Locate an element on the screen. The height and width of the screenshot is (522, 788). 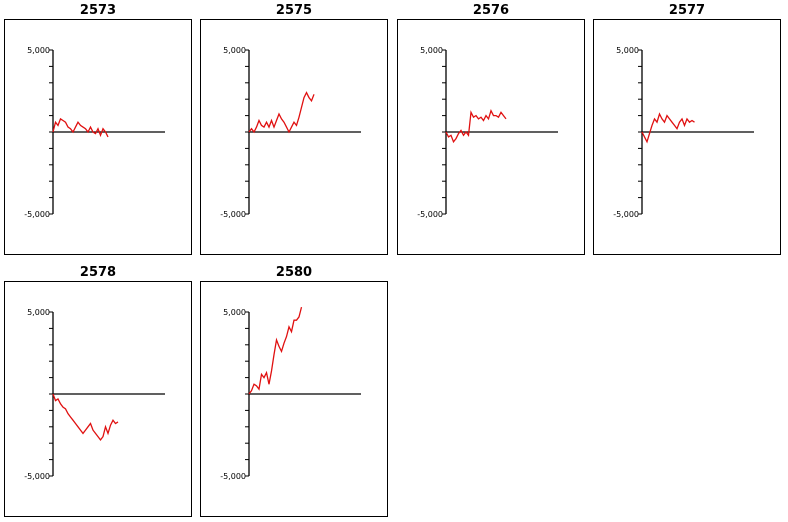
chart-title: 2577 is located at coordinates (687, 10).